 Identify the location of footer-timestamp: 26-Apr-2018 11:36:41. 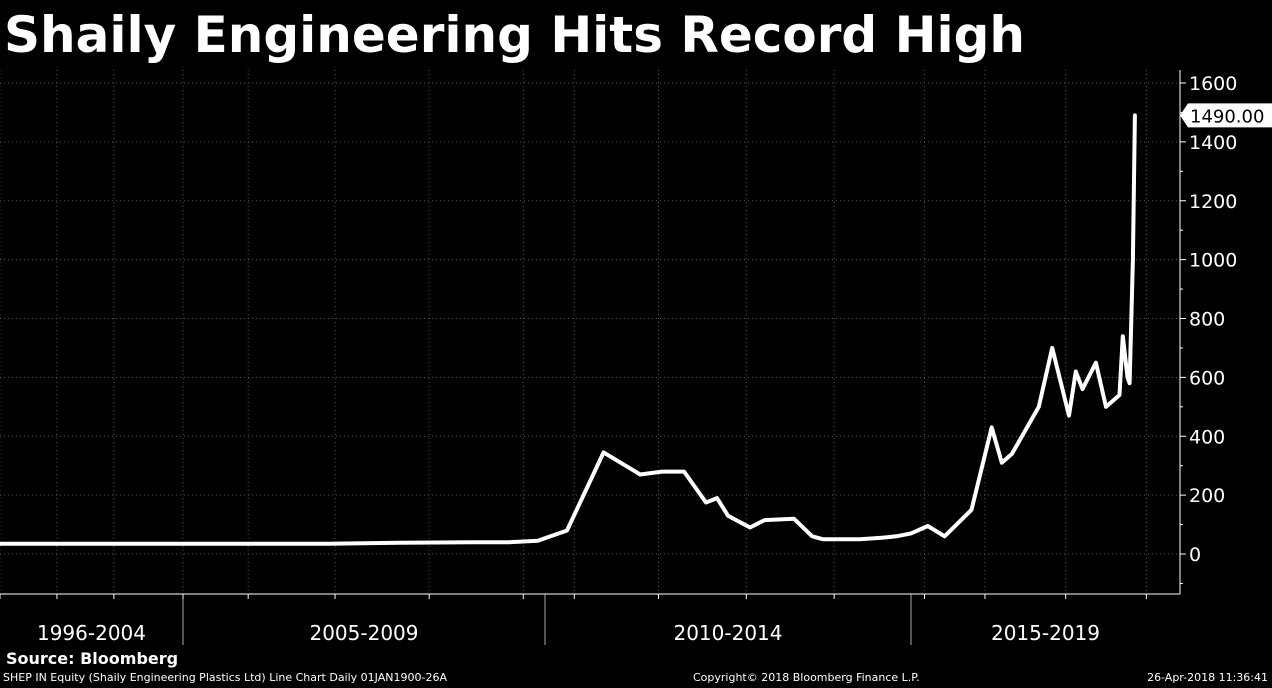
(1207, 677).